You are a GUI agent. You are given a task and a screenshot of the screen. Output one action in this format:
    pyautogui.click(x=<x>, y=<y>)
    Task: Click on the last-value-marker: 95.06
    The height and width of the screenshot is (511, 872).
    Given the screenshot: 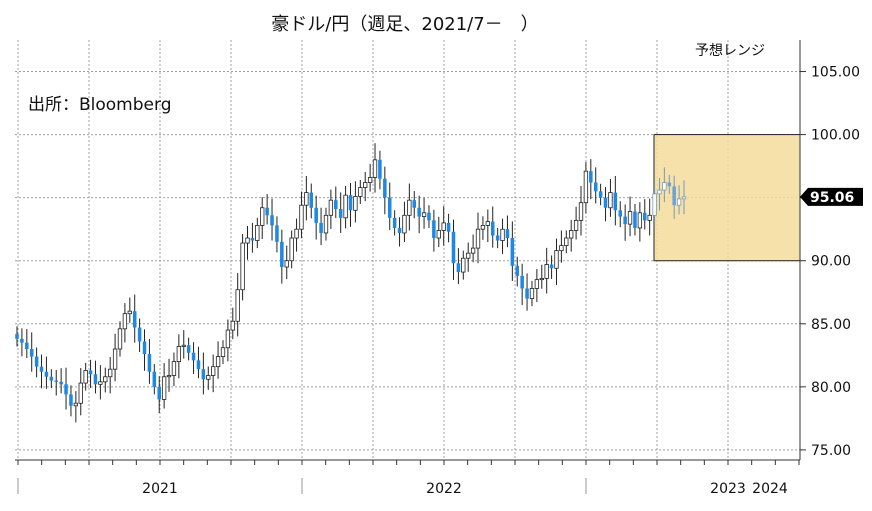 What is the action you would take?
    pyautogui.click(x=831, y=196)
    